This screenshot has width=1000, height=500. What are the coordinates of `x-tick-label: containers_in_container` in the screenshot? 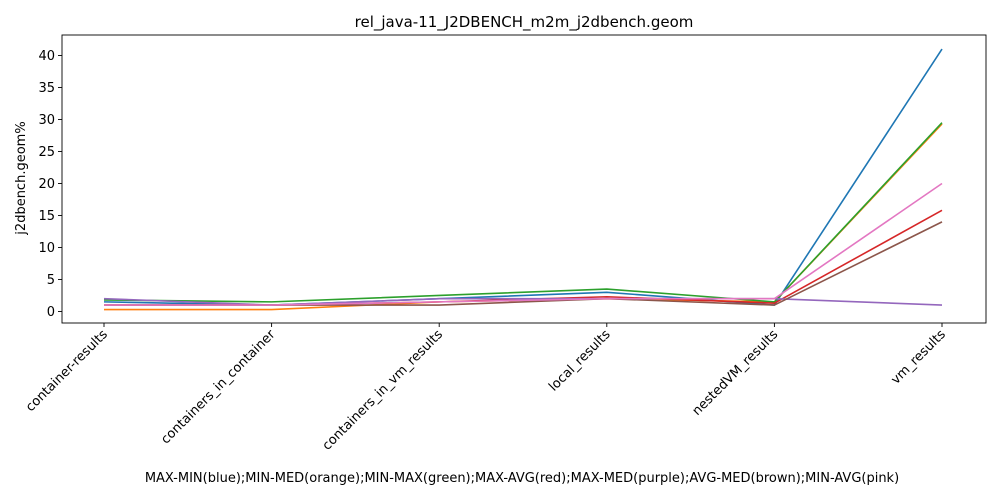 It's located at (218, 387).